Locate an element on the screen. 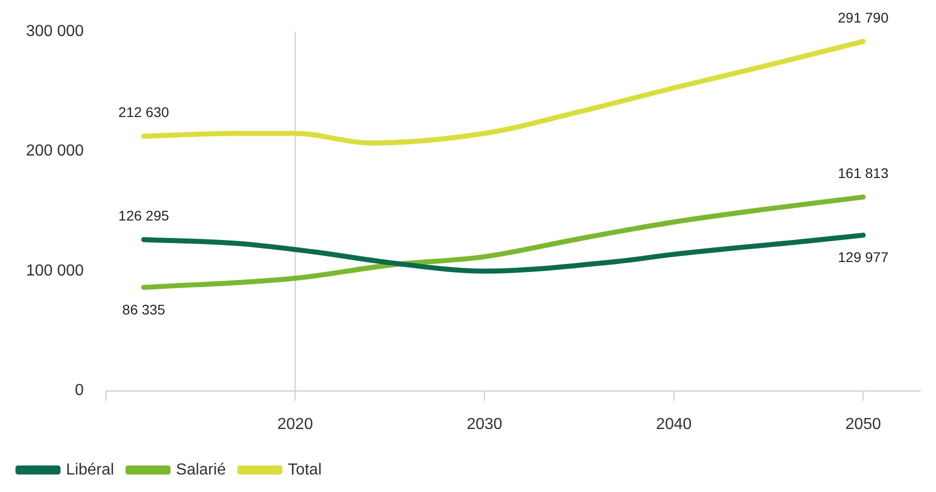  x-tick-label: 2020 is located at coordinates (295, 424).